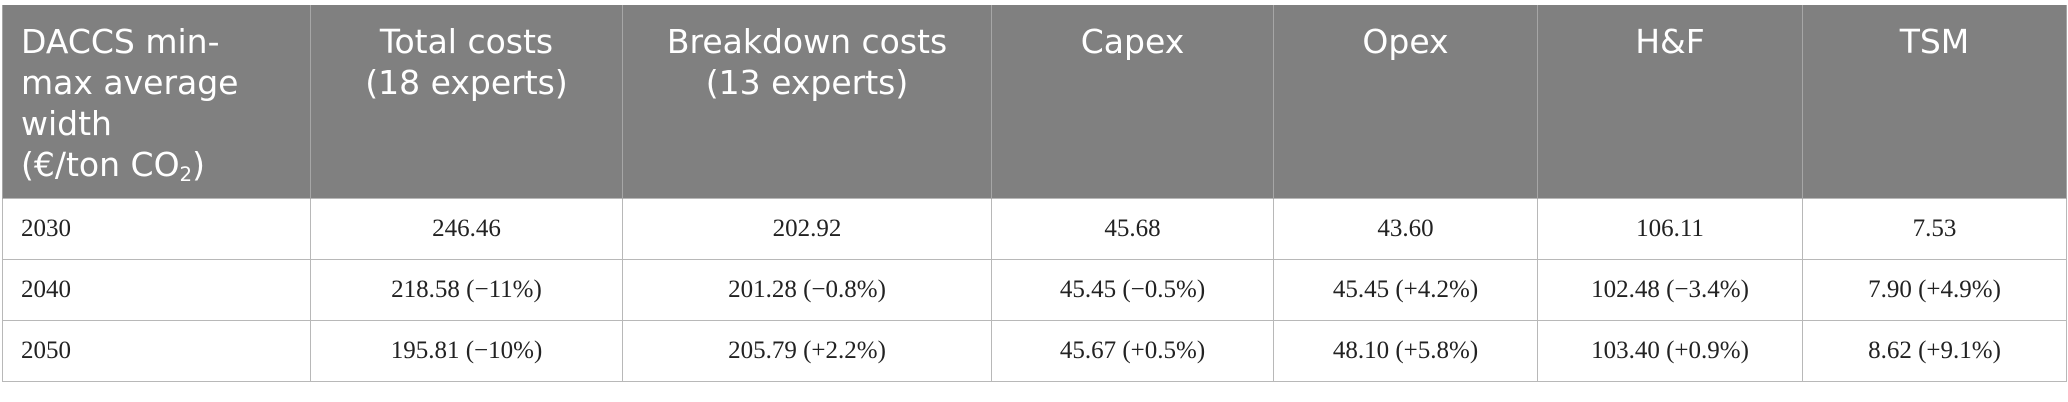 The width and height of the screenshot is (2068, 402). Describe the element at coordinates (466, 41) in the screenshot. I see `header-line: Total costs` at that location.